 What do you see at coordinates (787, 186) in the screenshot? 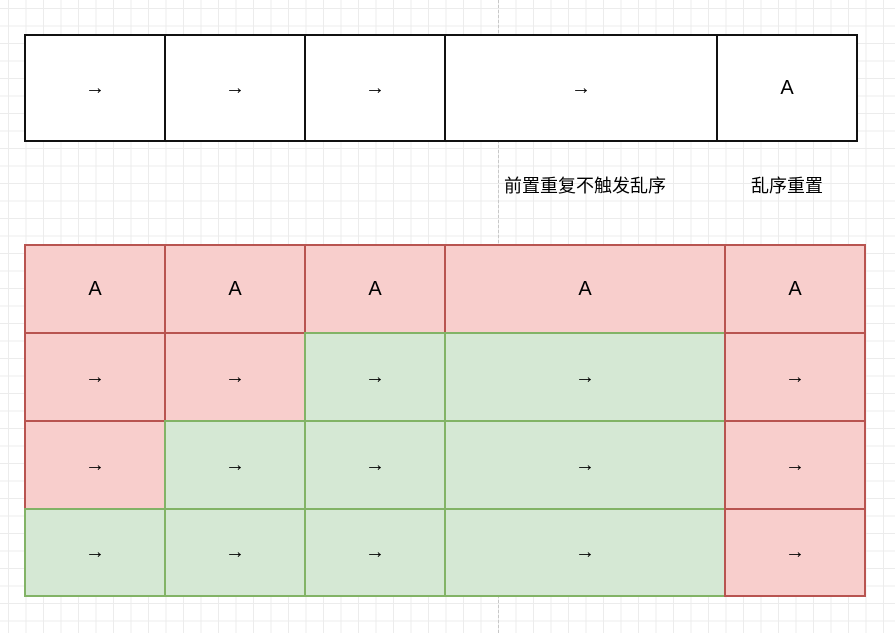
I see `label-reorder-reset: 乱序重置` at bounding box center [787, 186].